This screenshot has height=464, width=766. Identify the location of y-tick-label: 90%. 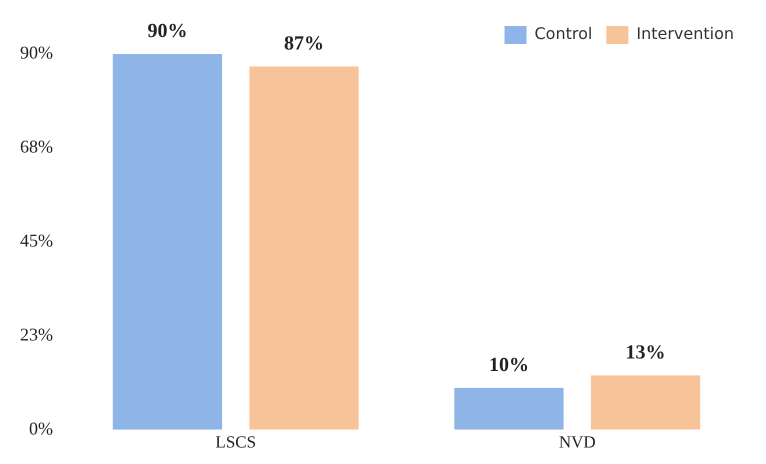
(36, 52).